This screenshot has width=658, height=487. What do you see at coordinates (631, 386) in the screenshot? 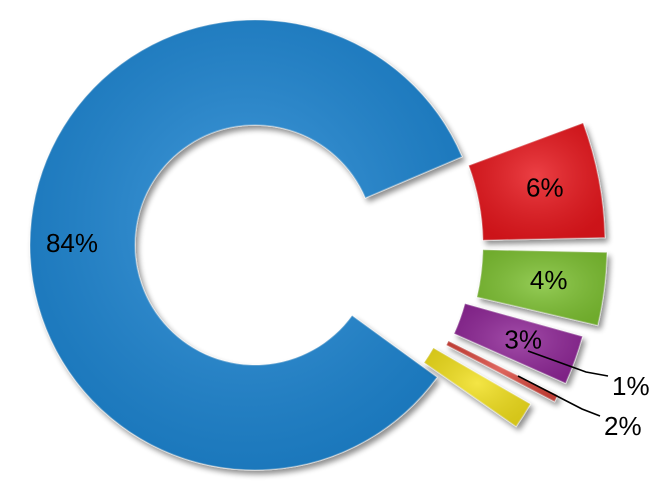
I see `data-label-4: 1%` at bounding box center [631, 386].